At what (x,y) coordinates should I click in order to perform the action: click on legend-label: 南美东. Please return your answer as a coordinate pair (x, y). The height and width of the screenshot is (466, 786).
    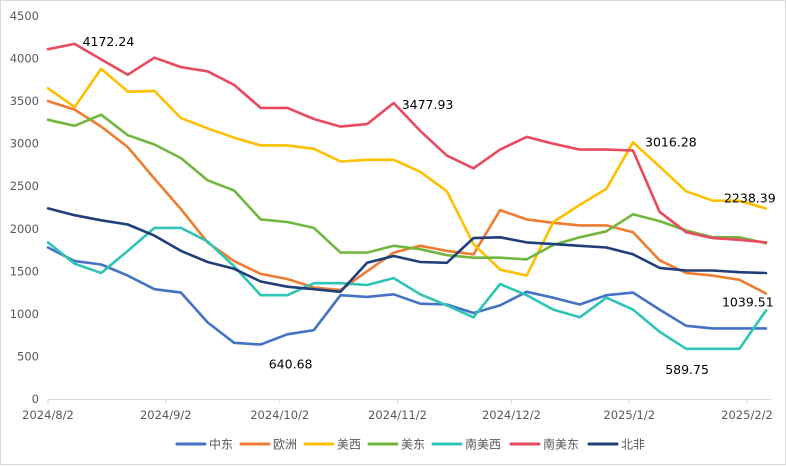
    Looking at the image, I should click on (561, 444).